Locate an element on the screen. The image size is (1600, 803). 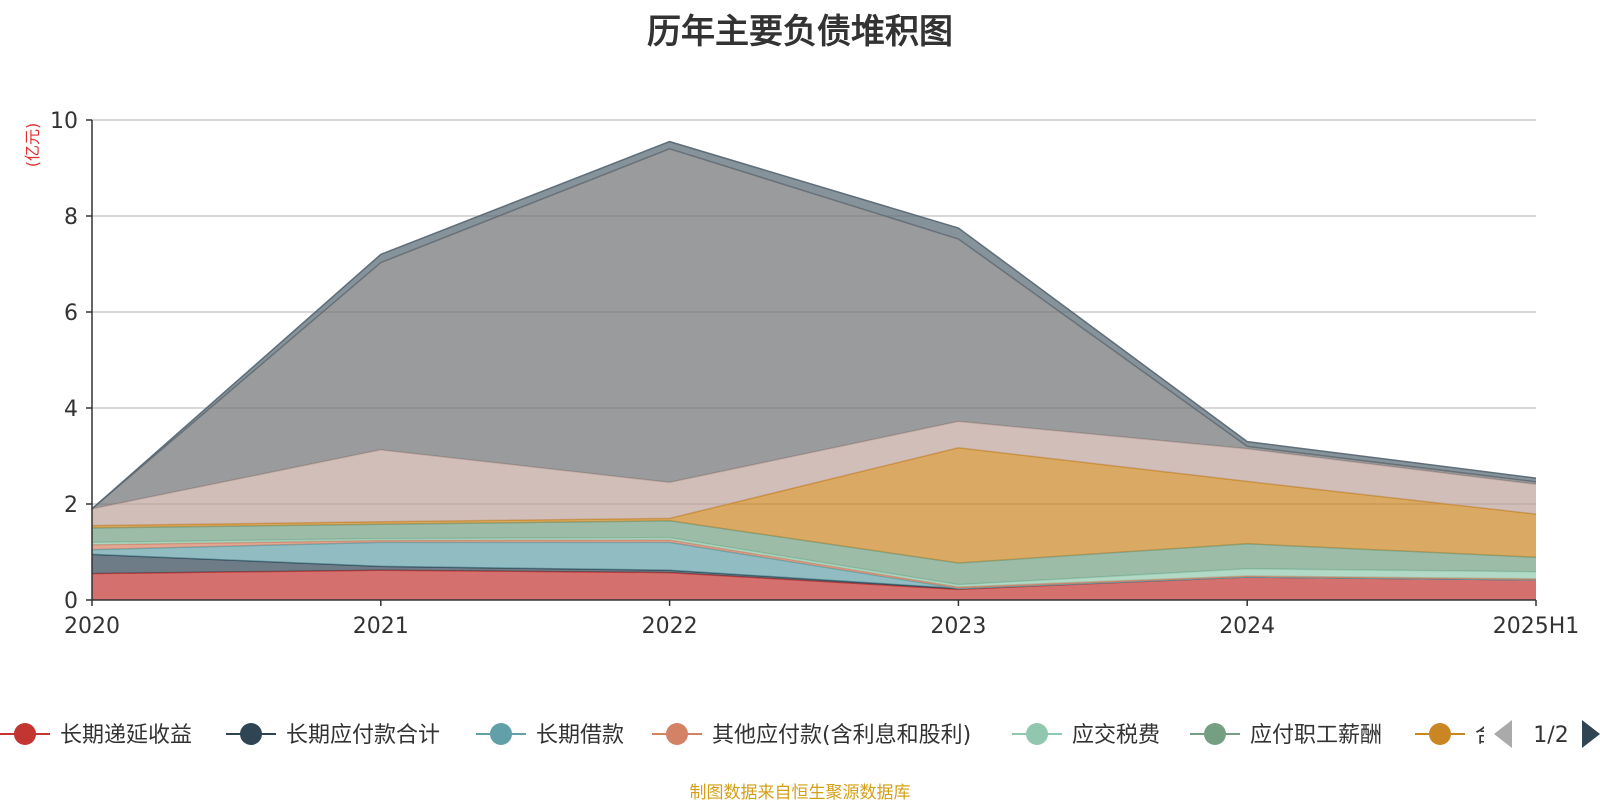
y-tick-label: 0 is located at coordinates (71, 601).